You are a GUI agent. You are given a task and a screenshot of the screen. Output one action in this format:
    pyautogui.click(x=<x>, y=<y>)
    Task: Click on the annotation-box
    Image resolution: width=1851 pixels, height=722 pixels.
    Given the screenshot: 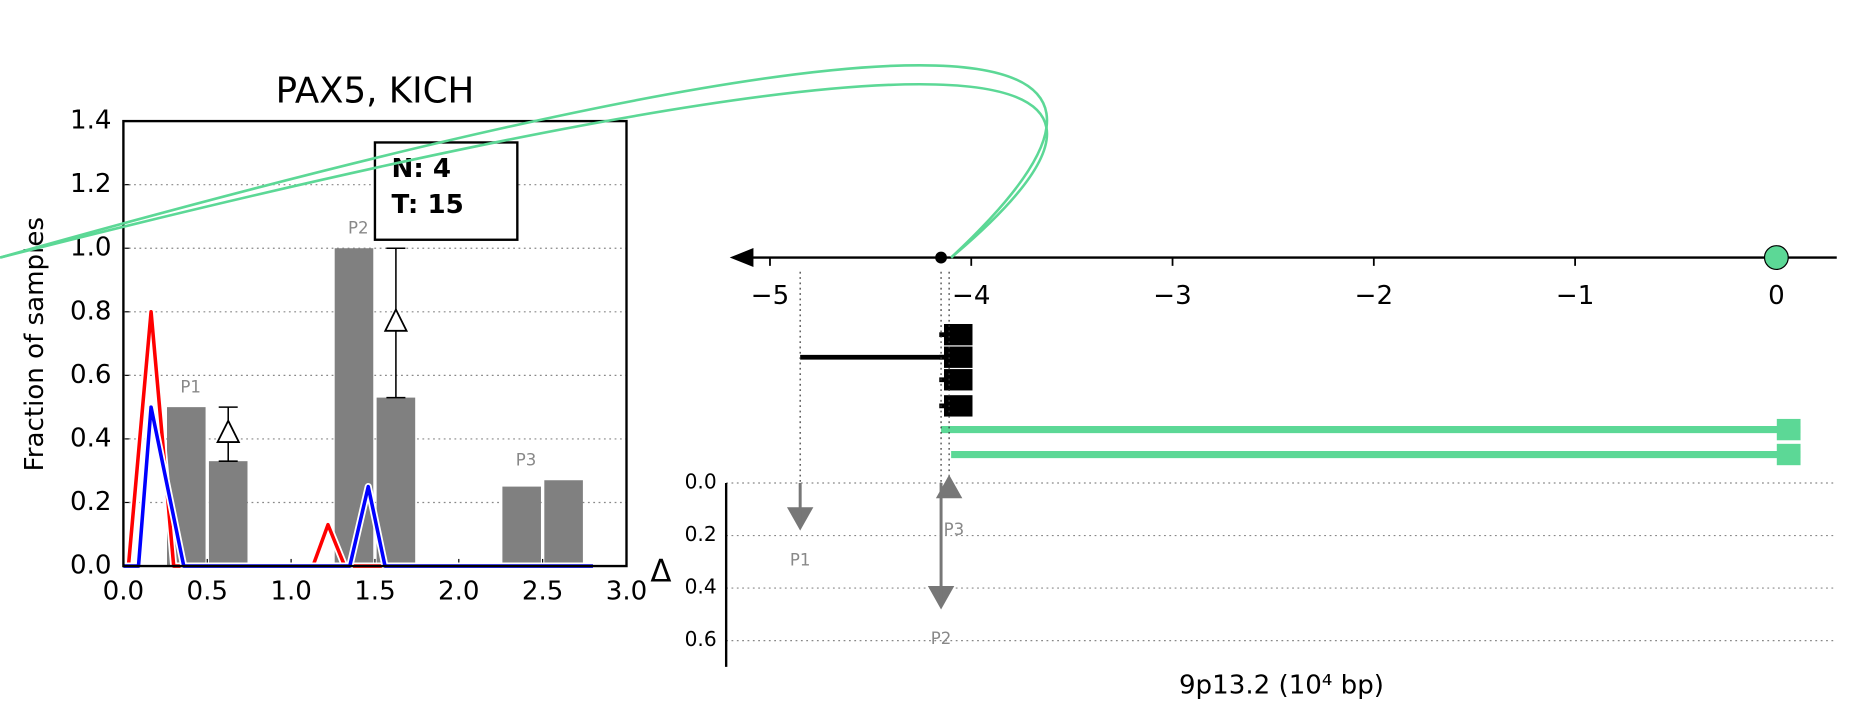 What is the action you would take?
    pyautogui.click(x=446, y=191)
    